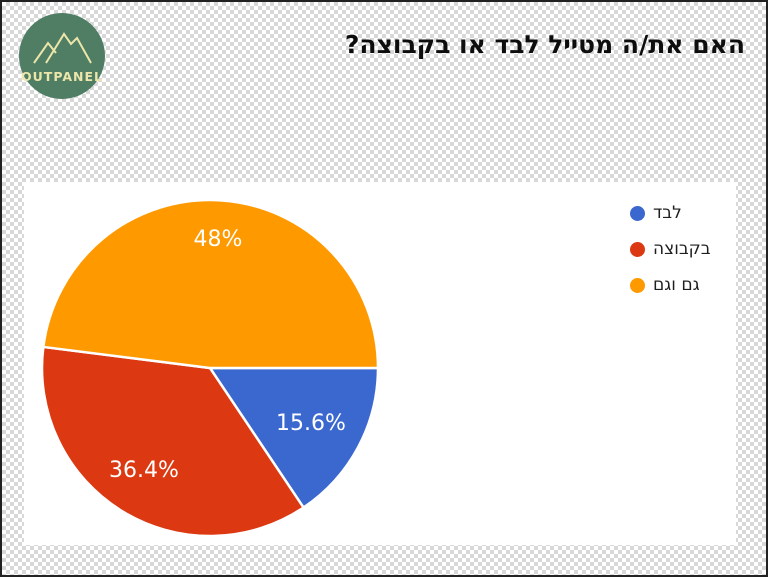 The image size is (768, 577). I want to click on slice-label-group: 36.4%, so click(144, 470).